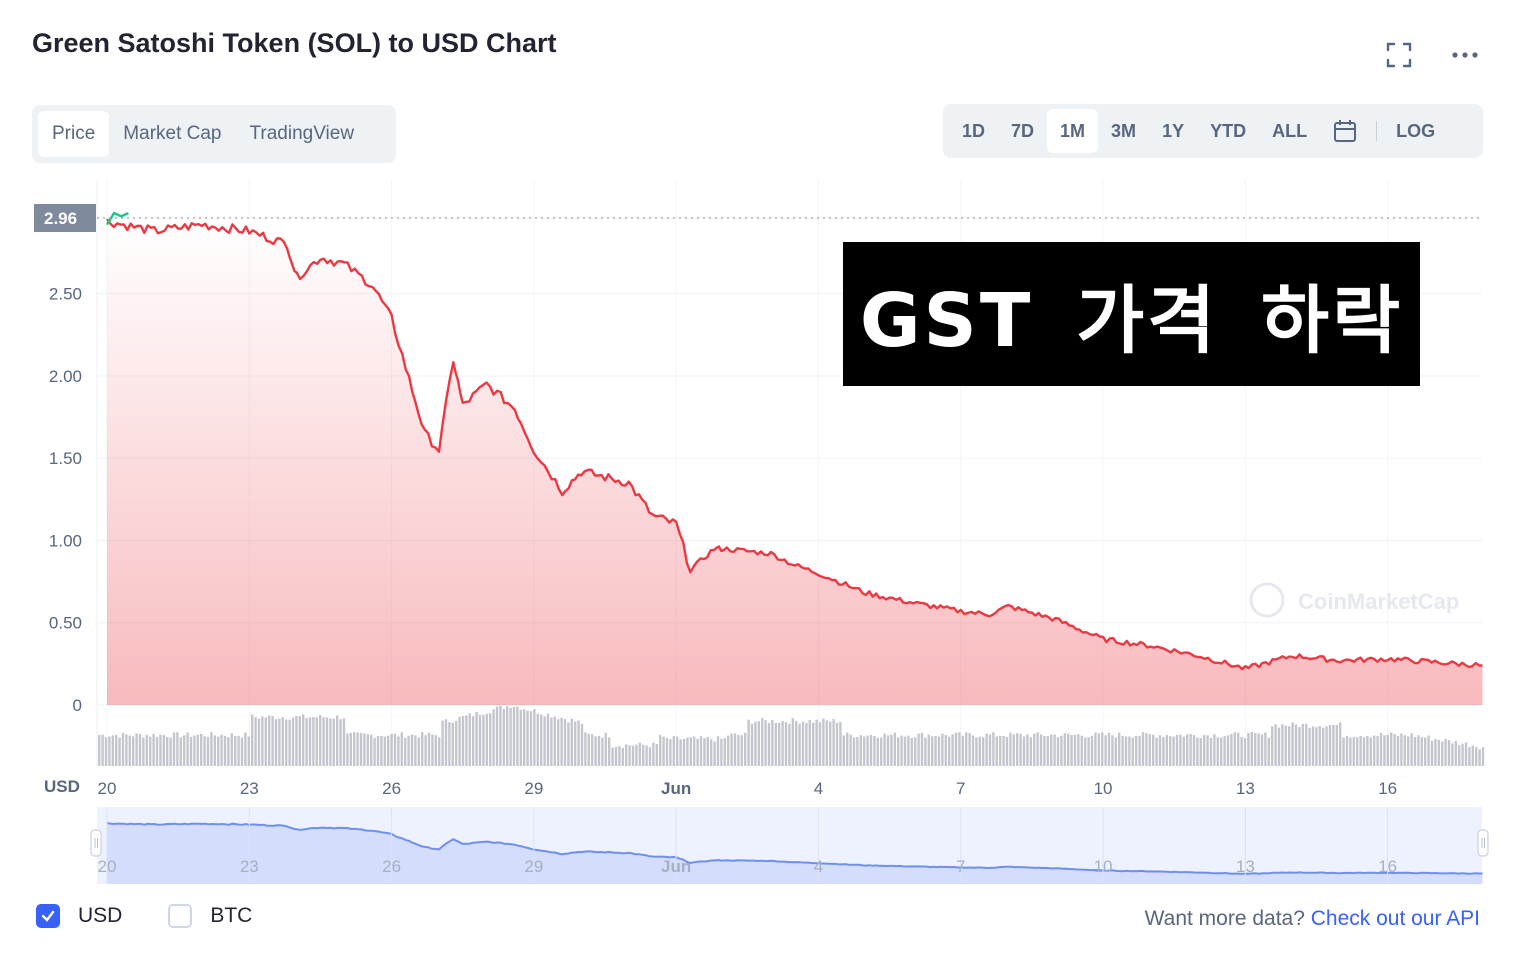 This screenshot has width=1518, height=961. Describe the element at coordinates (48, 916) in the screenshot. I see `usd-checkbox` at that location.